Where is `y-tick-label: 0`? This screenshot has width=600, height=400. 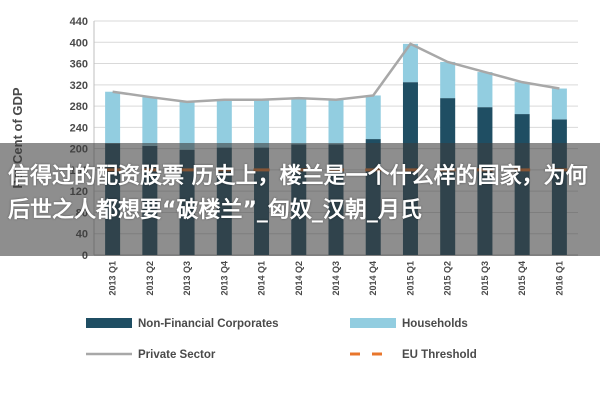 y-tick-label: 0 is located at coordinates (85, 256).